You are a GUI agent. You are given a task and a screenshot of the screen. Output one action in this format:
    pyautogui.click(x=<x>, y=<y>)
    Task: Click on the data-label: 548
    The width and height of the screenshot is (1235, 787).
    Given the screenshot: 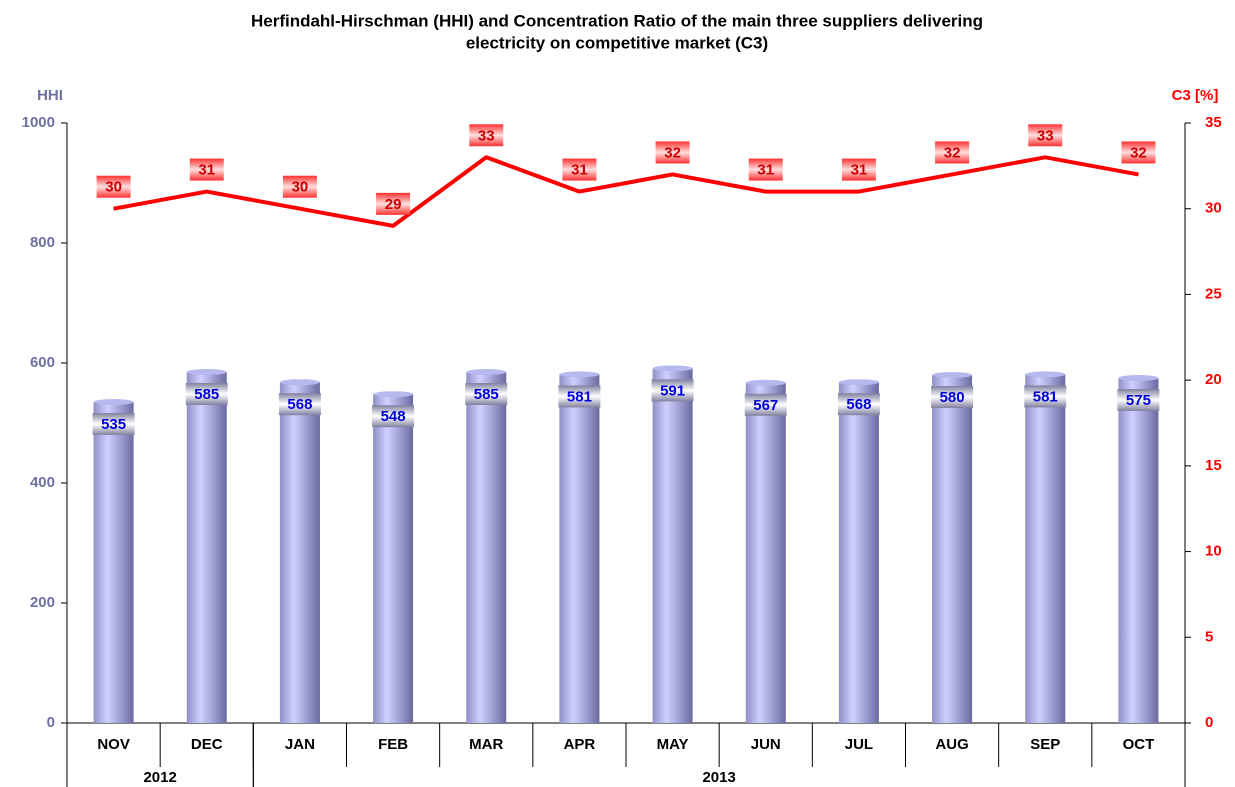 What is the action you would take?
    pyautogui.click(x=393, y=416)
    